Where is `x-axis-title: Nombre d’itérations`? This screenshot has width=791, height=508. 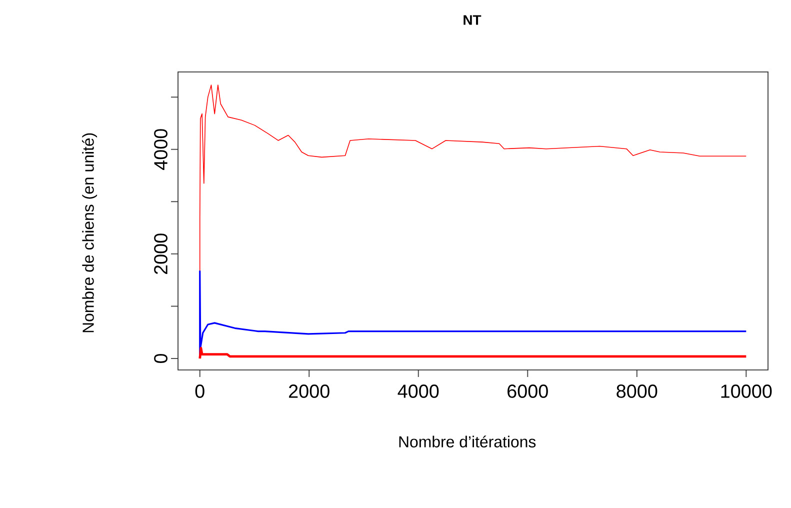
x-axis-title: Nombre d’itérations is located at coordinates (467, 442).